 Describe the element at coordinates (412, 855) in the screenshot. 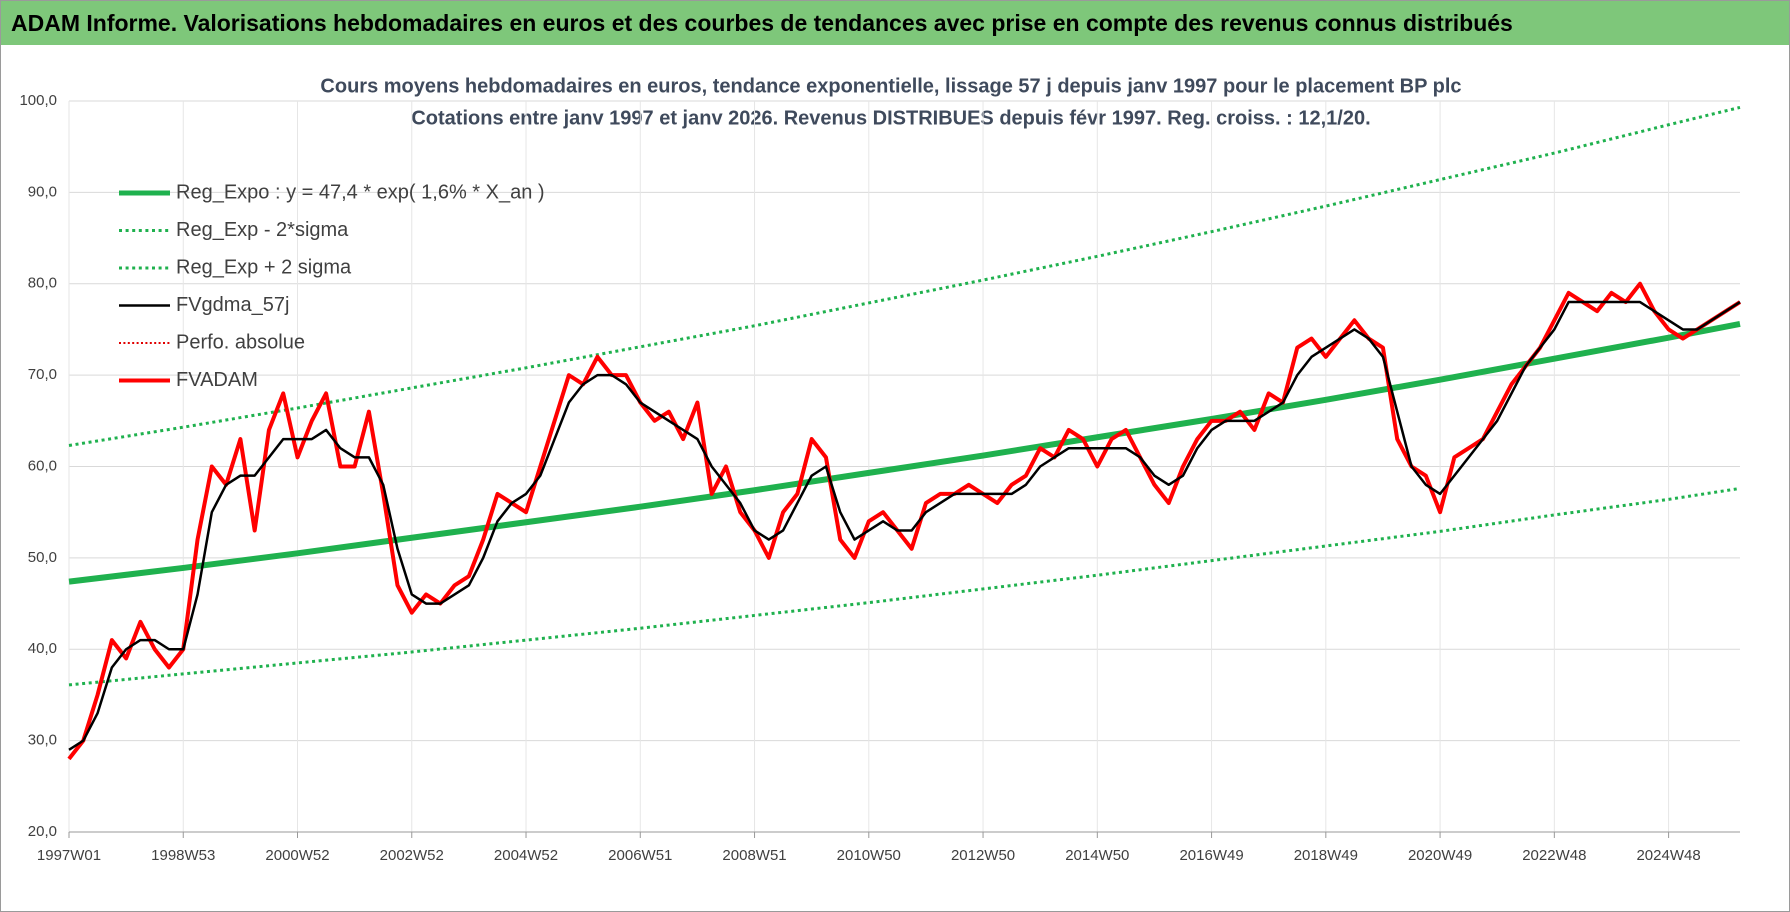

I see `x-tick-label: 2002W52` at that location.